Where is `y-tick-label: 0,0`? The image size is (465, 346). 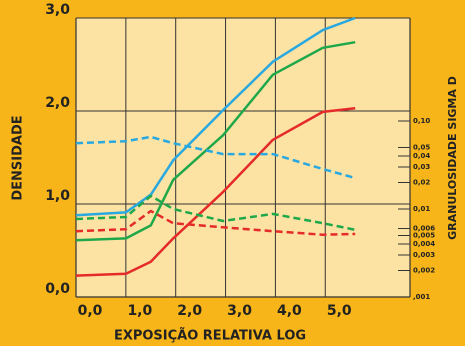 y-tick-label: 0,0 is located at coordinates (57, 289).